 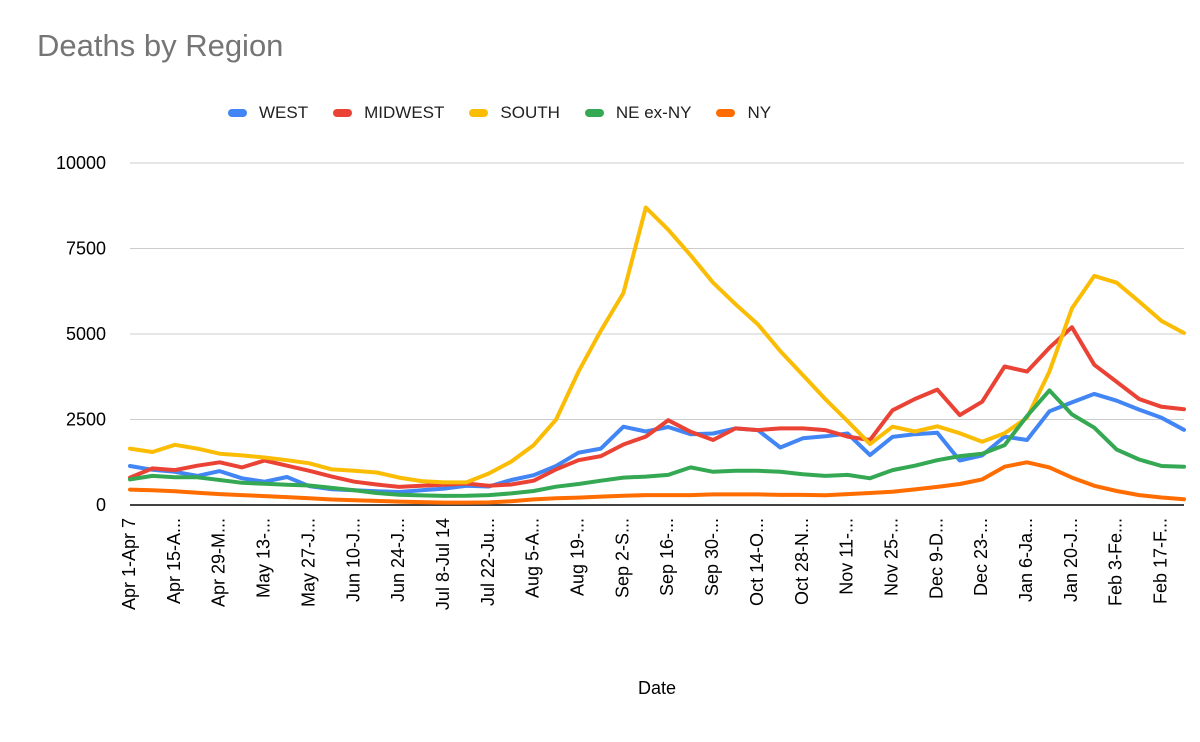 I want to click on legend-item-south: SOUTH, so click(x=514, y=113).